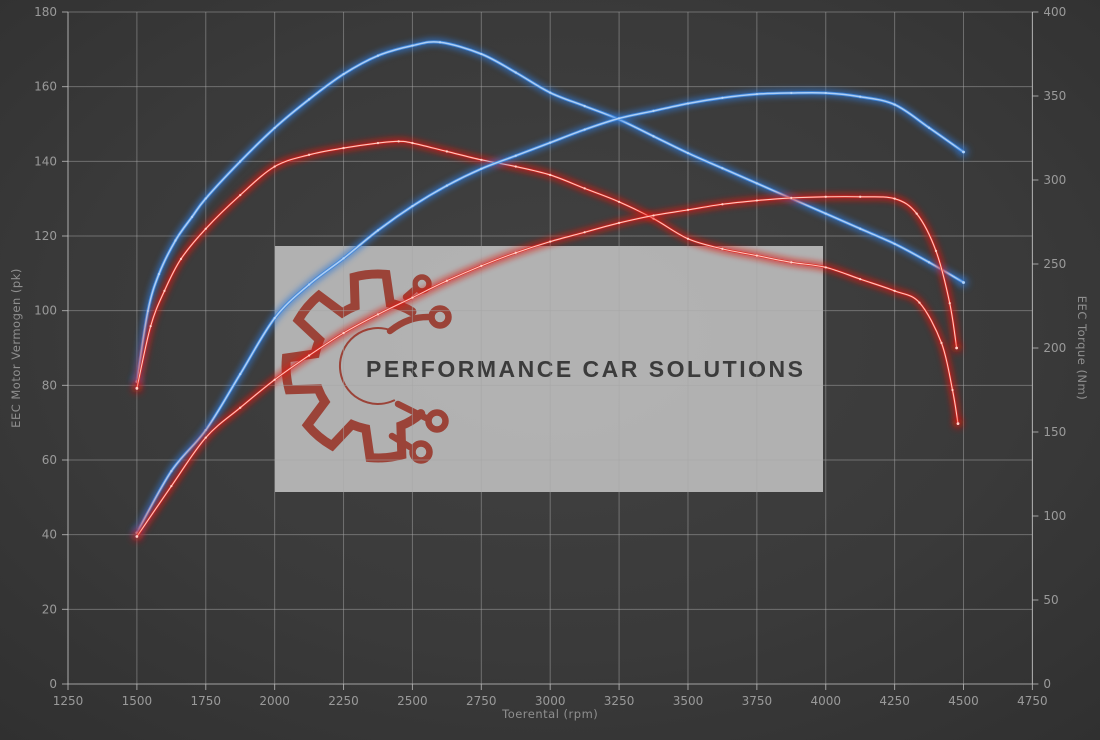 This screenshot has width=1100, height=740. Describe the element at coordinates (274, 318) in the screenshot. I see `series-power-blue-point-2000` at that location.